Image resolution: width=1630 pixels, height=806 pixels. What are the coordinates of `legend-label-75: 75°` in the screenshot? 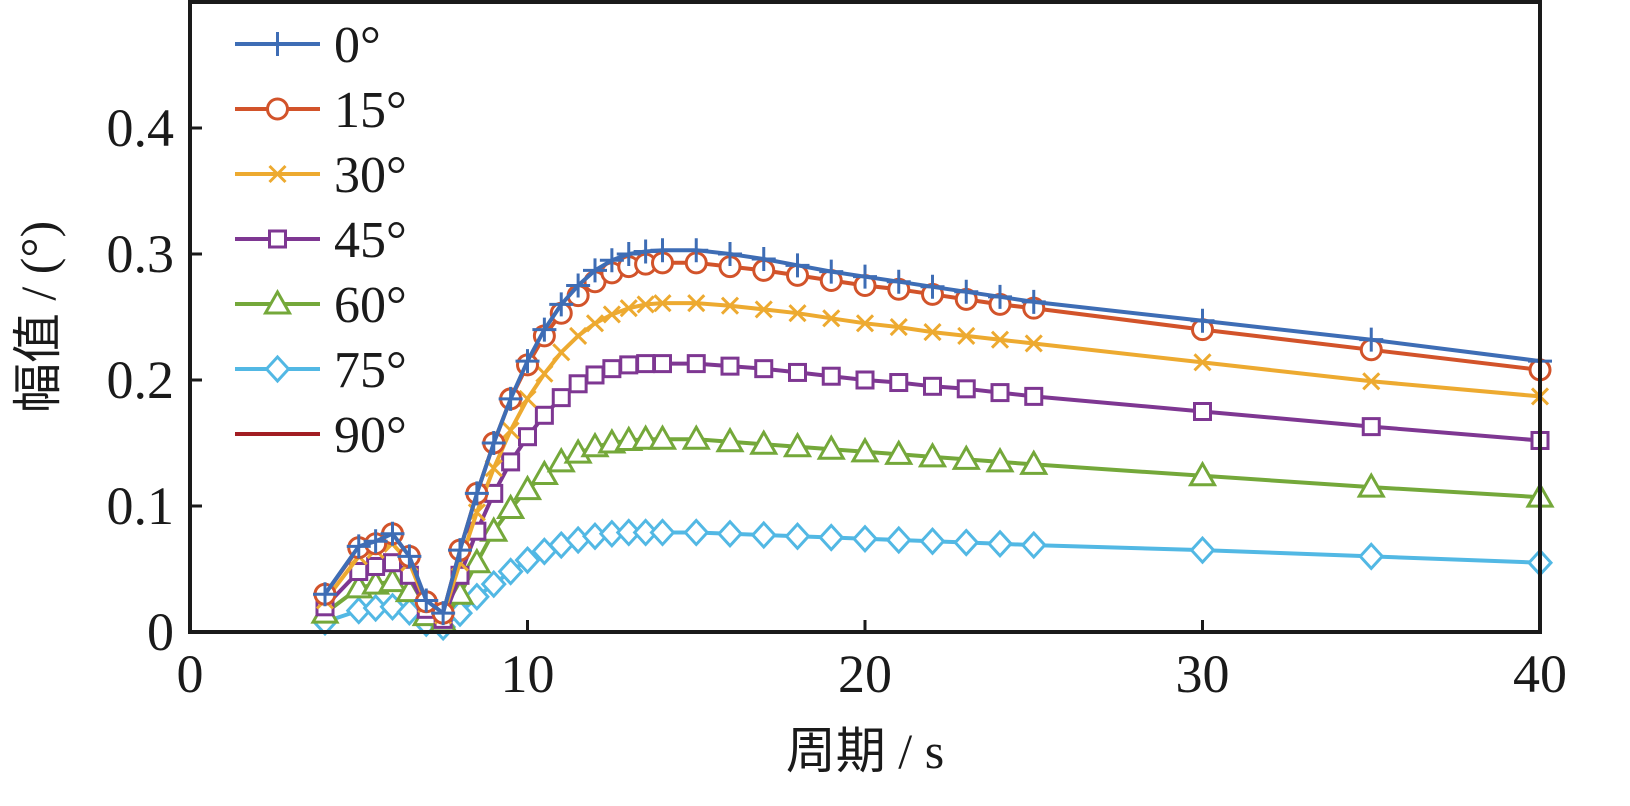 It's located at (370, 370).